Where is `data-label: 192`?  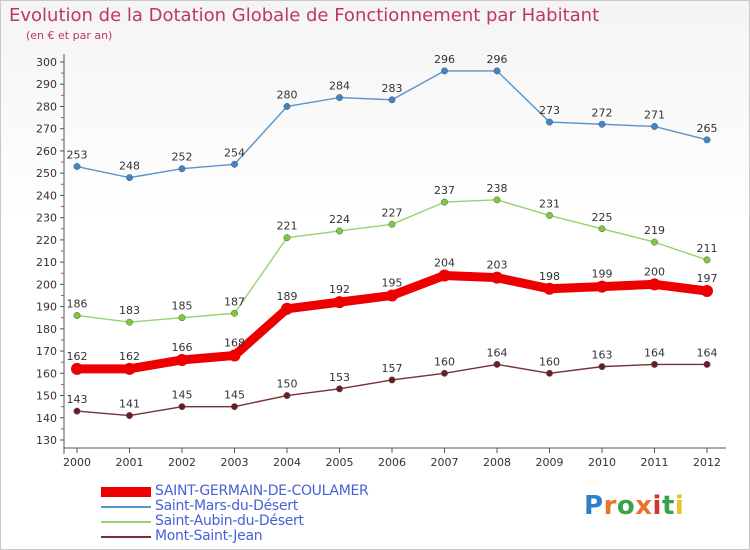 data-label: 192 is located at coordinates (339, 289).